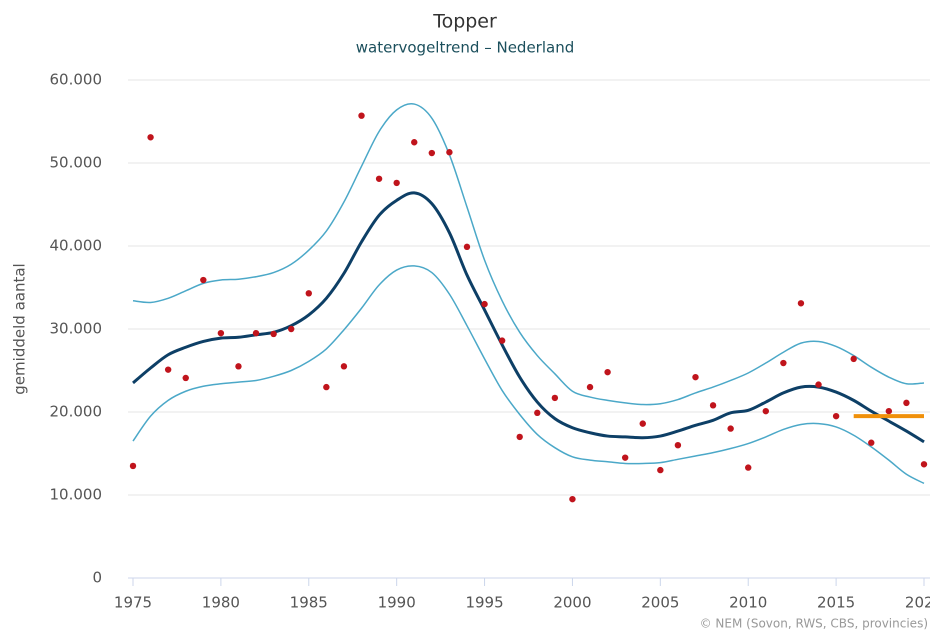 Image resolution: width=930 pixels, height=634 pixels. What do you see at coordinates (465, 48) in the screenshot?
I see `chart-subtitle: watervogeltrend – Nederland` at bounding box center [465, 48].